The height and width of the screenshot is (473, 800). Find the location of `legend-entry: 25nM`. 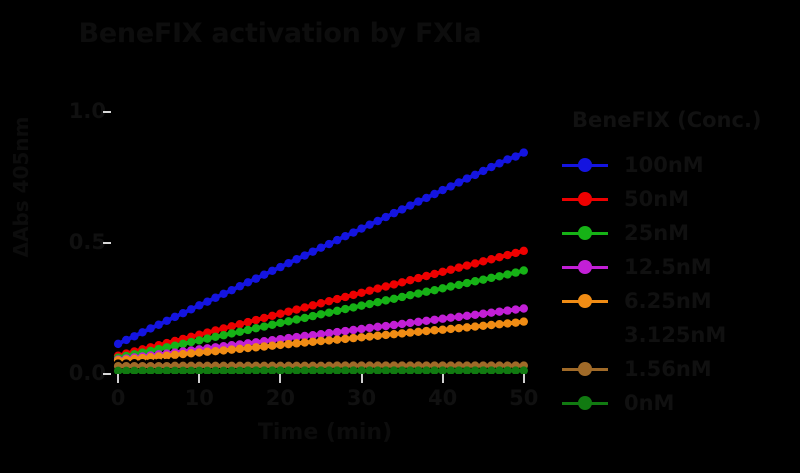

legend-entry: 25nM is located at coordinates (678, 233).